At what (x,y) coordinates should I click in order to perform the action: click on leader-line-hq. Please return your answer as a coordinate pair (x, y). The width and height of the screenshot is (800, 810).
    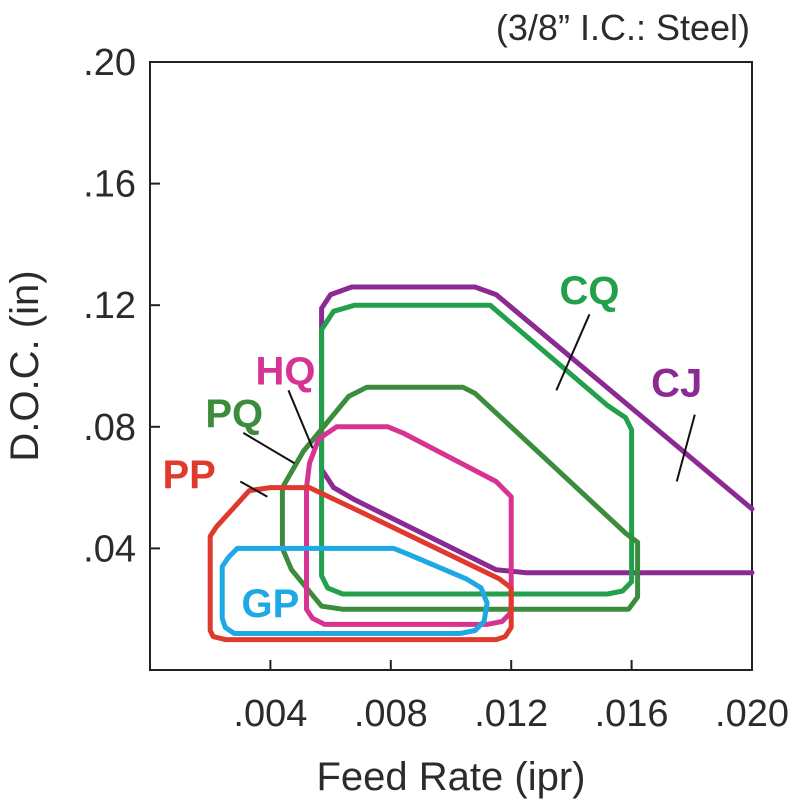
    Looking at the image, I should click on (300, 419).